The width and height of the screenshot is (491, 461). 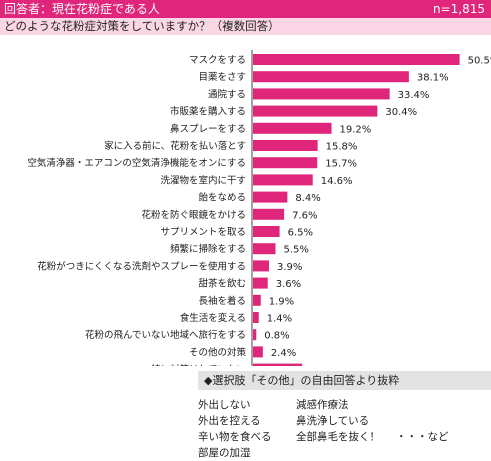 I want to click on value-label: 3.6%, so click(x=288, y=284).